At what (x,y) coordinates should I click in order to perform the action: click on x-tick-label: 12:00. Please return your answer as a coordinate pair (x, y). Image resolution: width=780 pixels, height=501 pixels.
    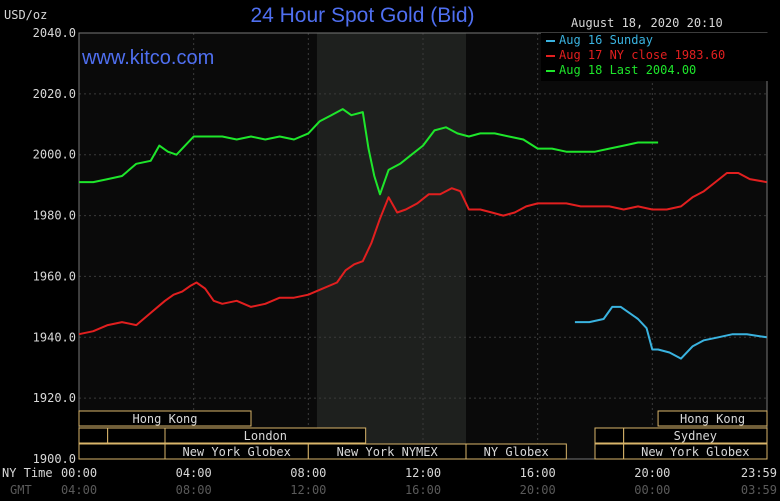
    Looking at the image, I should click on (423, 473).